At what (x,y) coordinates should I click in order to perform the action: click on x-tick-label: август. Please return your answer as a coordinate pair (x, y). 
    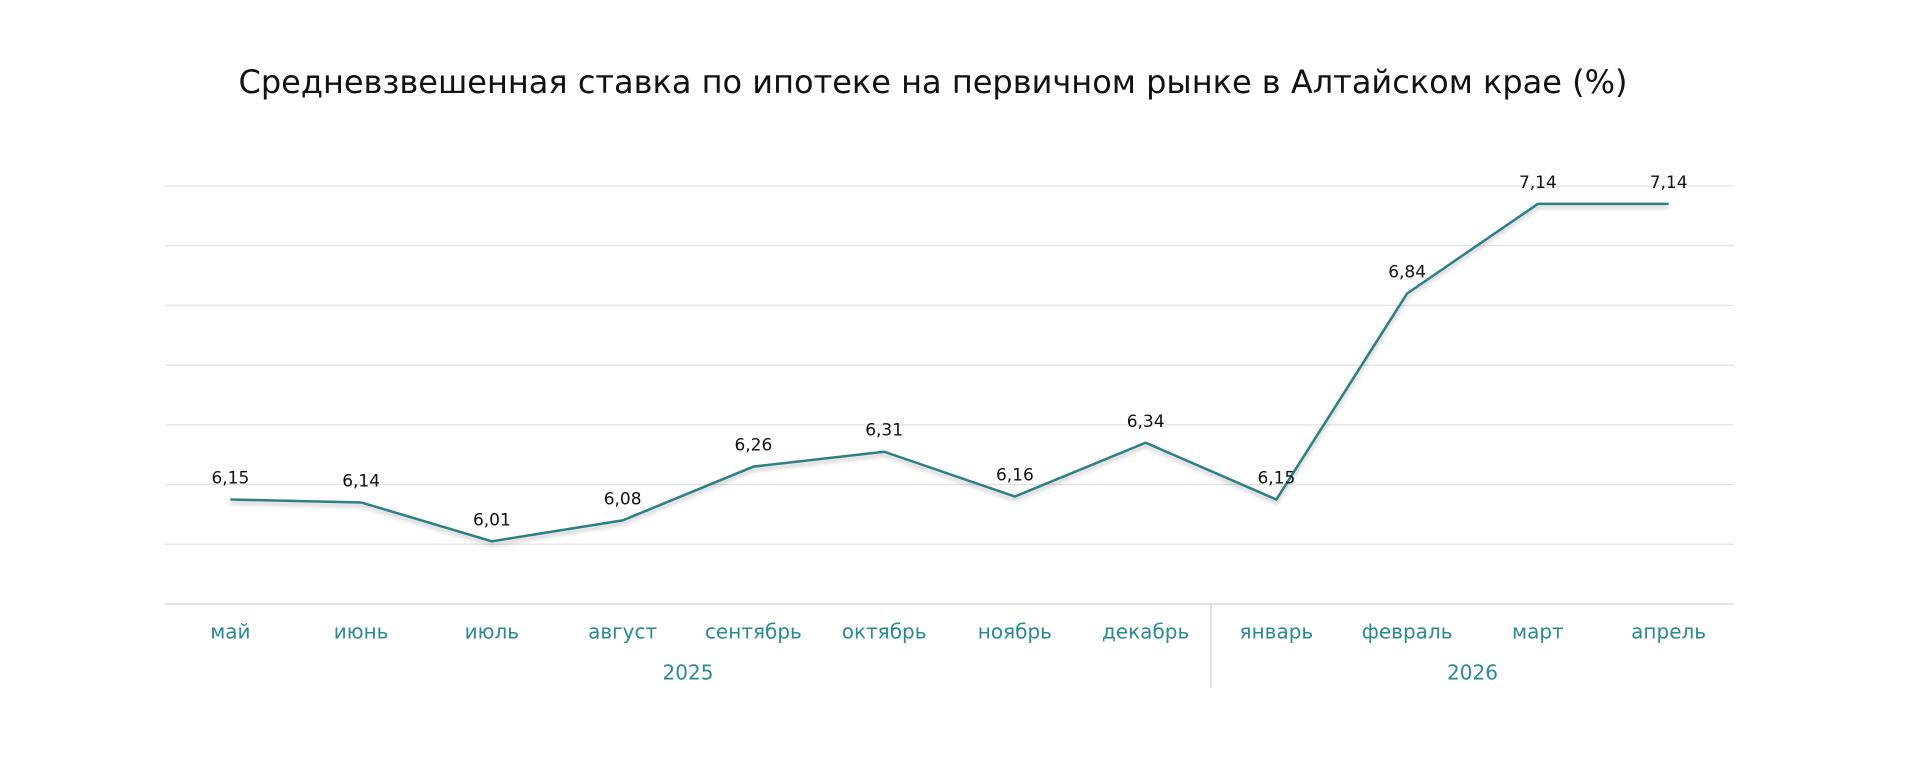
    Looking at the image, I should click on (622, 632).